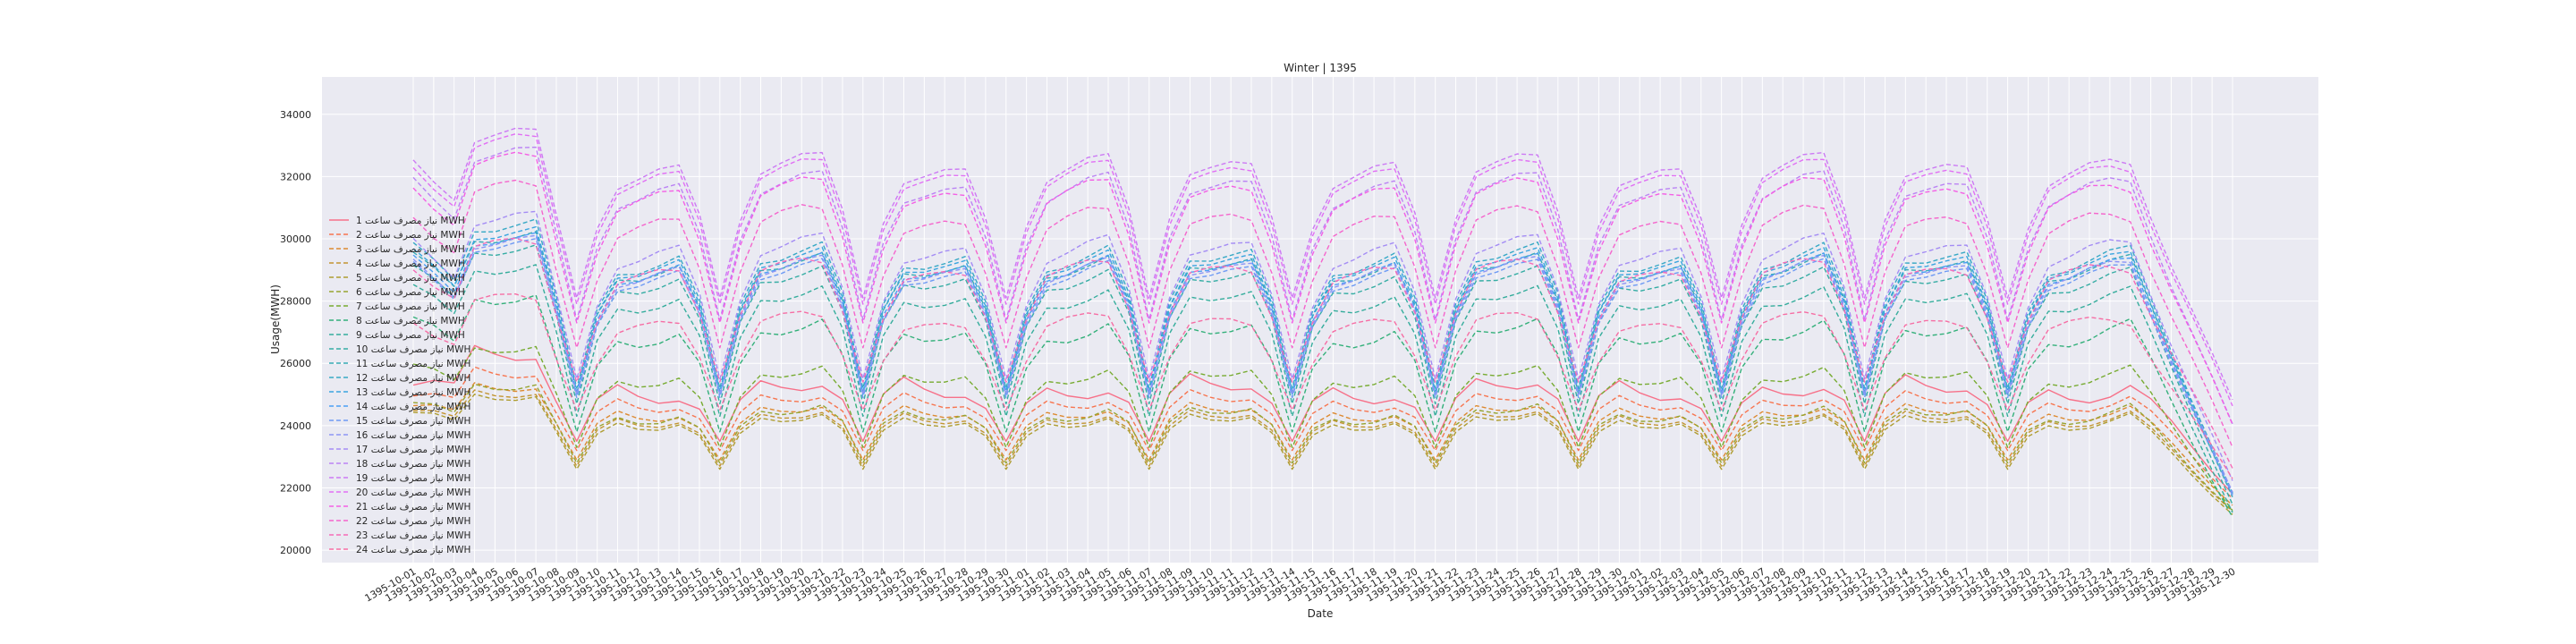 The width and height of the screenshot is (2576, 644). I want to click on y-tick-label: 24000, so click(295, 426).